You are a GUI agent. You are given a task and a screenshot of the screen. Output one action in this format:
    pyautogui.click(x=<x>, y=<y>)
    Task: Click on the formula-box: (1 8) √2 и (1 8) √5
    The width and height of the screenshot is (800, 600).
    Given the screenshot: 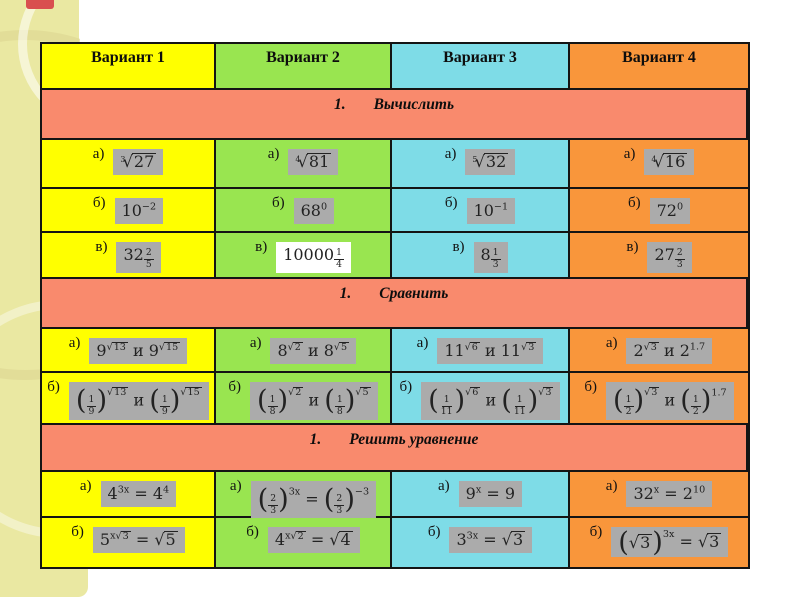 What is the action you would take?
    pyautogui.click(x=314, y=401)
    